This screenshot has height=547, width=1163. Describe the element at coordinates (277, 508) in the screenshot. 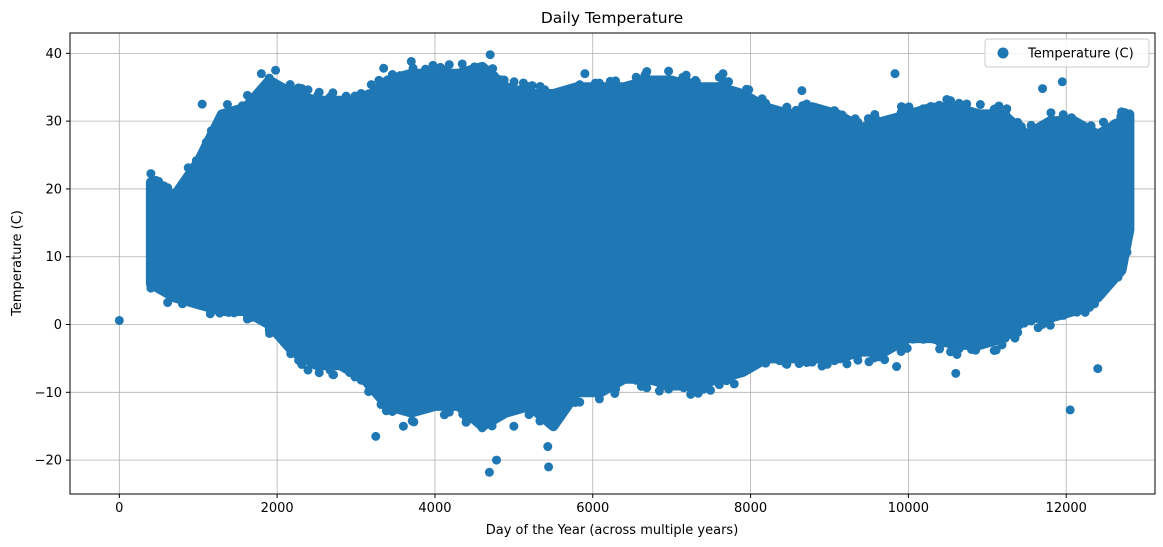

I see `x-tick-label: 2000` at that location.